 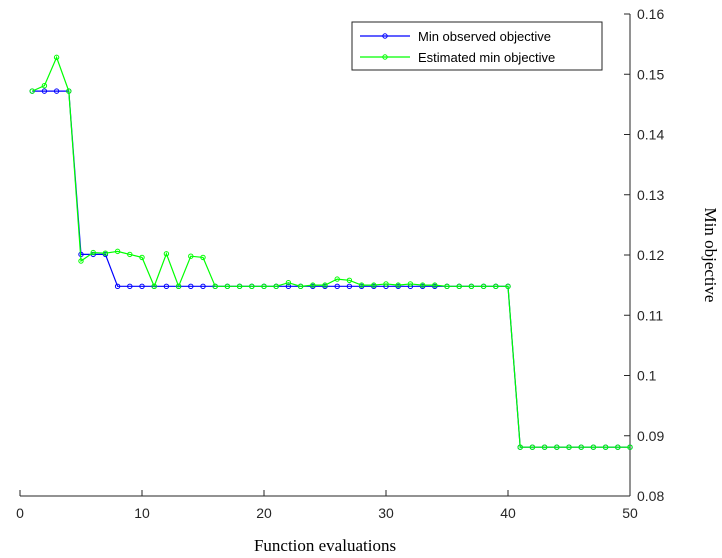 I want to click on x-tick-label: 10, so click(x=142, y=513).